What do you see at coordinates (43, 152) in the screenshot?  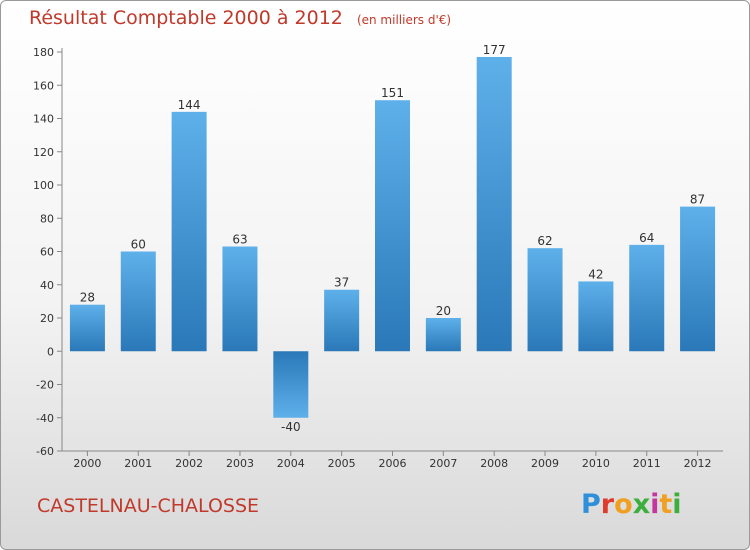 I see `y-tick-label: 120` at bounding box center [43, 152].